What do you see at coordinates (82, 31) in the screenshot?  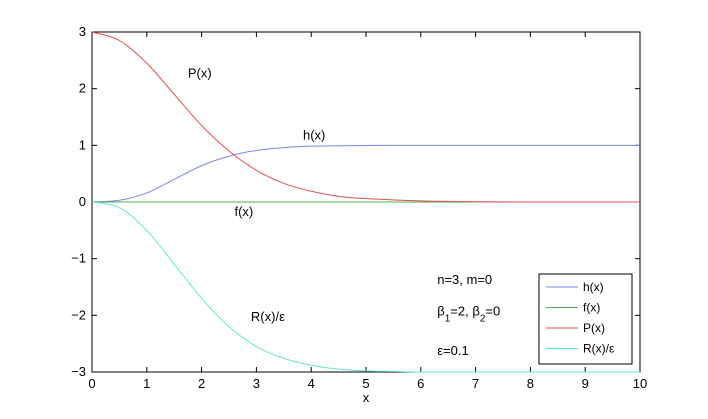 I see `y-tick-label: 3` at bounding box center [82, 31].